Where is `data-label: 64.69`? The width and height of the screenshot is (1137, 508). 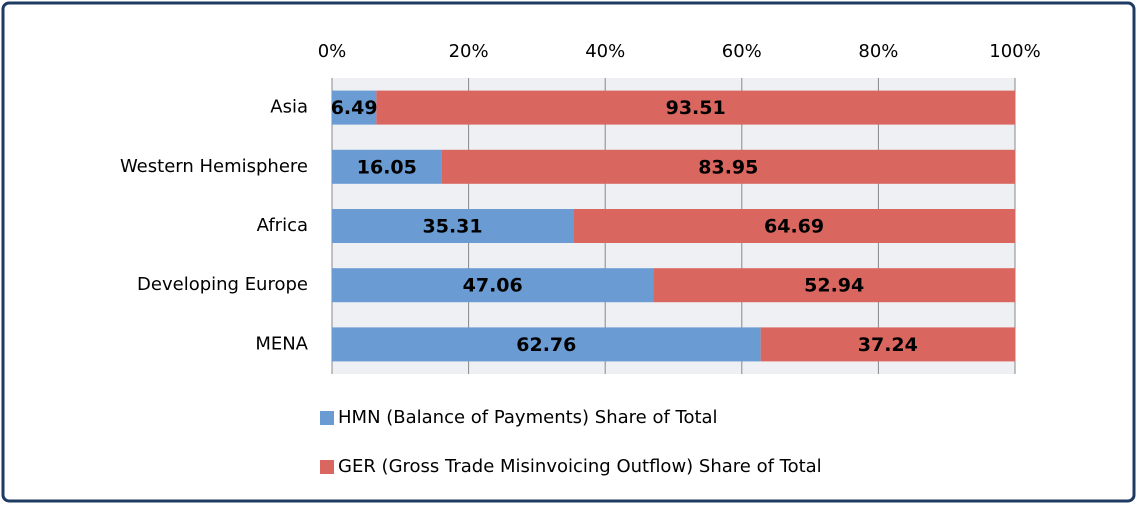 data-label: 64.69 is located at coordinates (794, 227).